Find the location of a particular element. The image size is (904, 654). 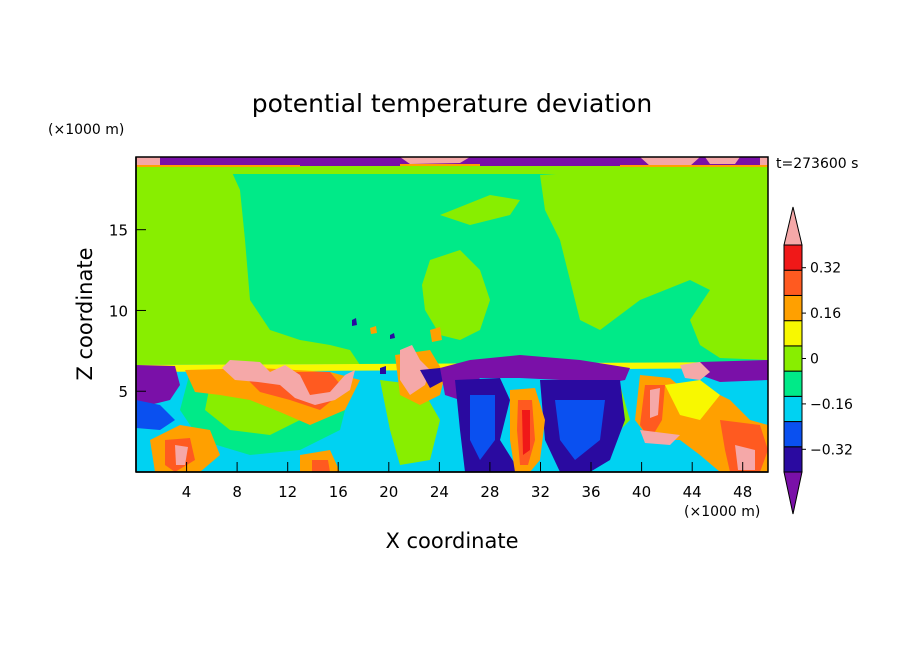

x-tick-label: 4 is located at coordinates (187, 492).